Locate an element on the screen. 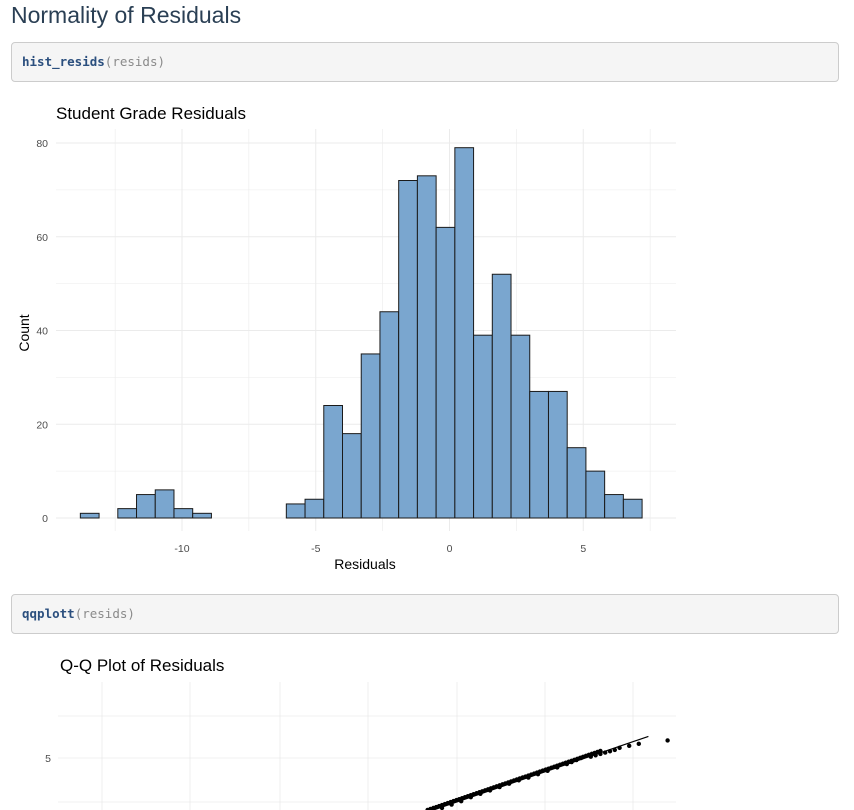 The image size is (854, 810). y-tick-label: 5 is located at coordinates (48, 759).